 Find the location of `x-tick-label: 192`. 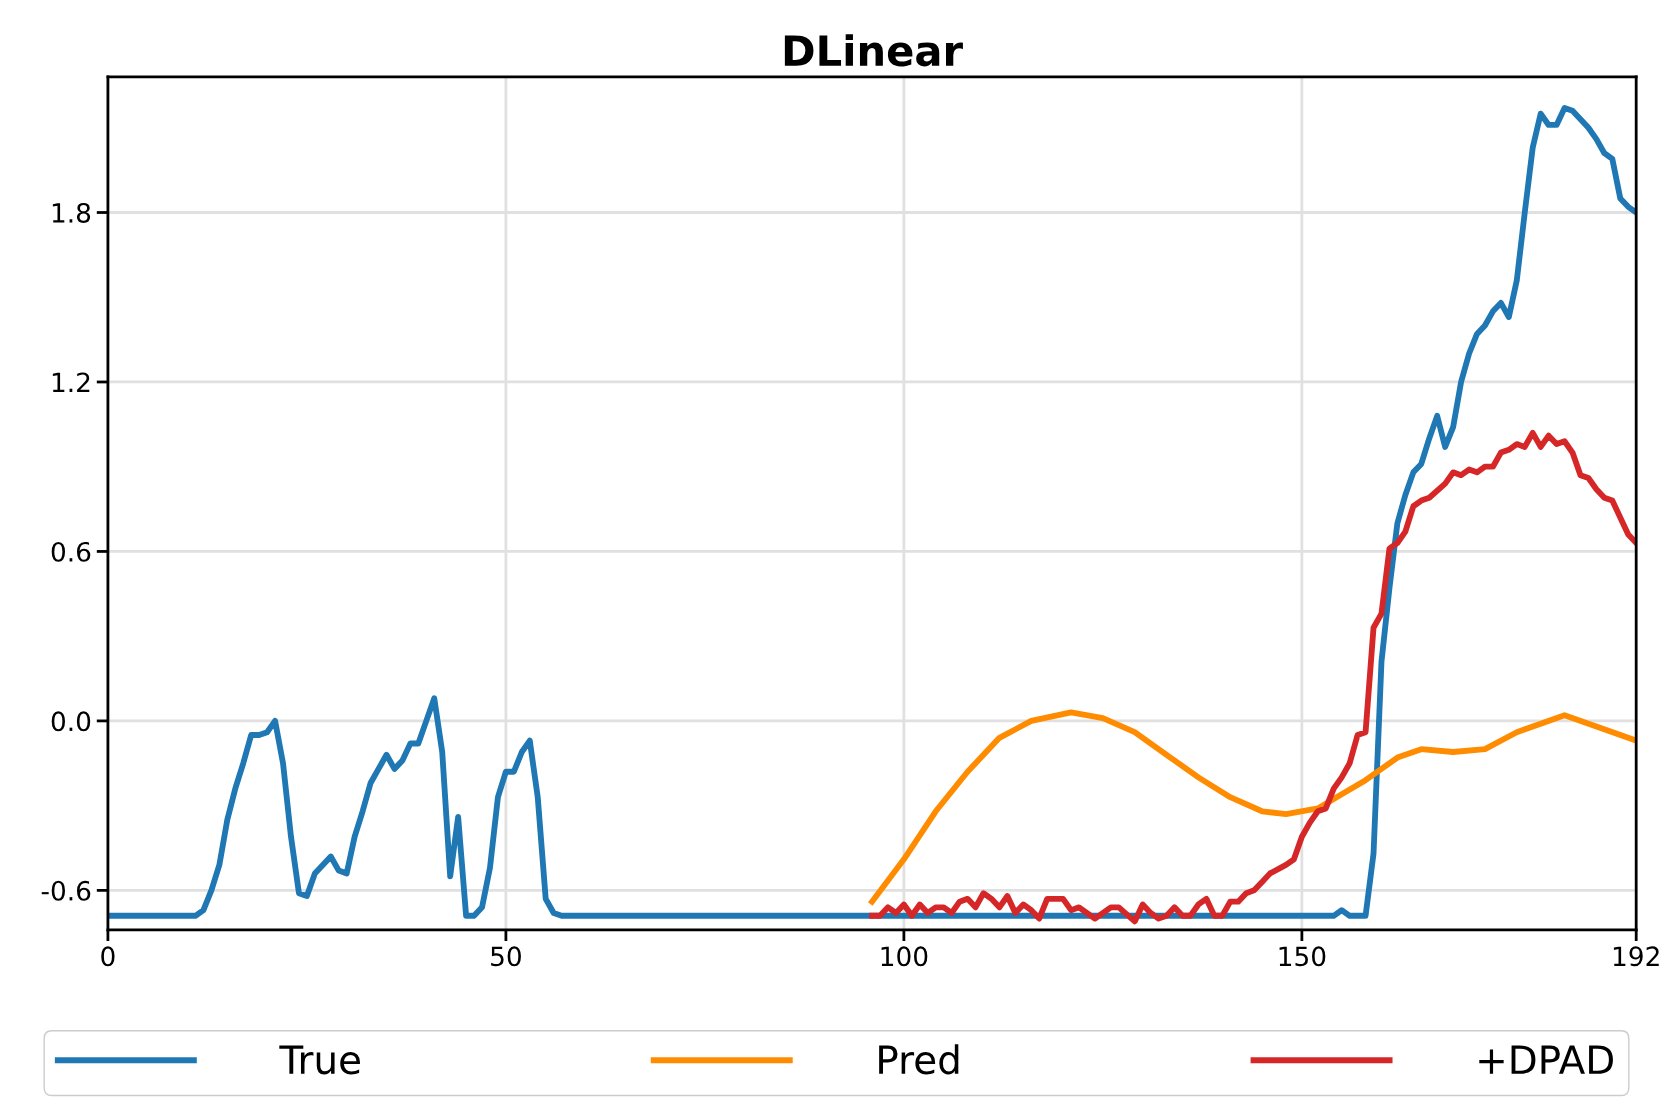

x-tick-label: 192 is located at coordinates (1636, 956).